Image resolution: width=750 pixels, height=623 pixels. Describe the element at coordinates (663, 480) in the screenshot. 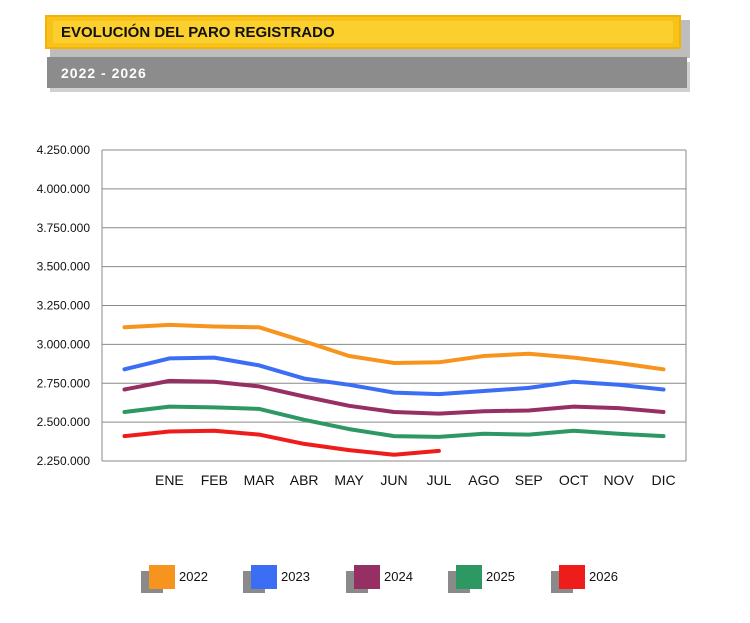

I see `x-tick-label: DIC` at that location.